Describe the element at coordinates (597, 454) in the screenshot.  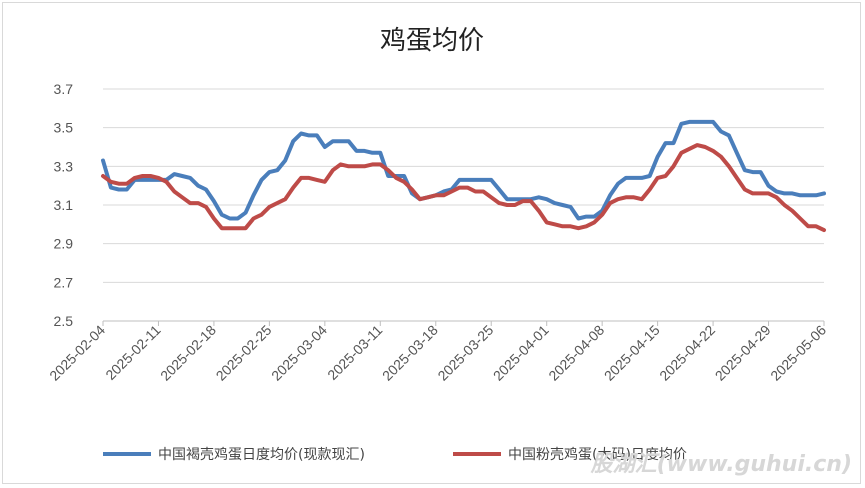
I see `legend-label-pink-egg: 中国粉壳鸡蛋(大码)日度均价` at that location.